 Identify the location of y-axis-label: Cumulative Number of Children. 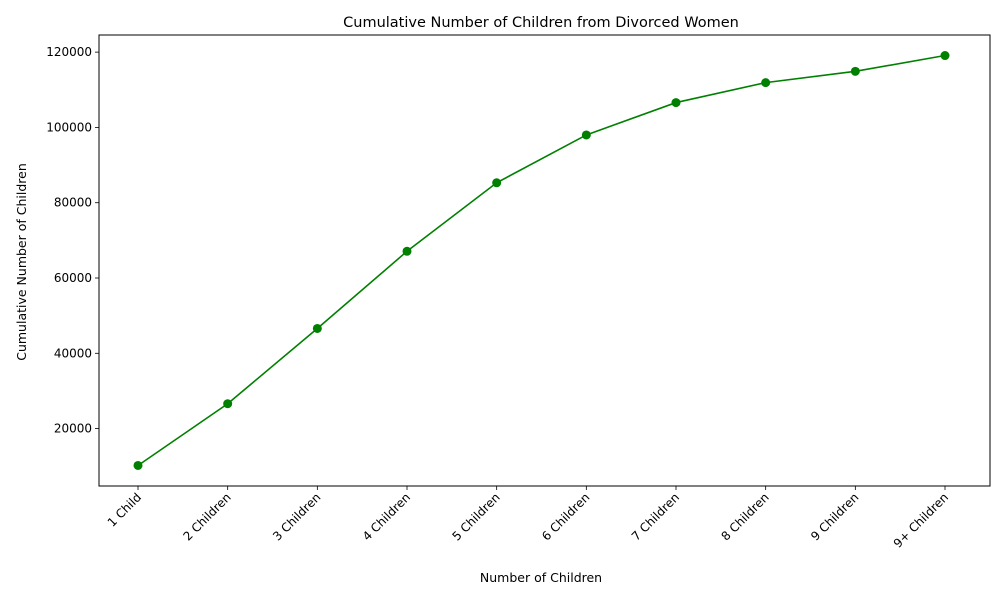
(21, 262).